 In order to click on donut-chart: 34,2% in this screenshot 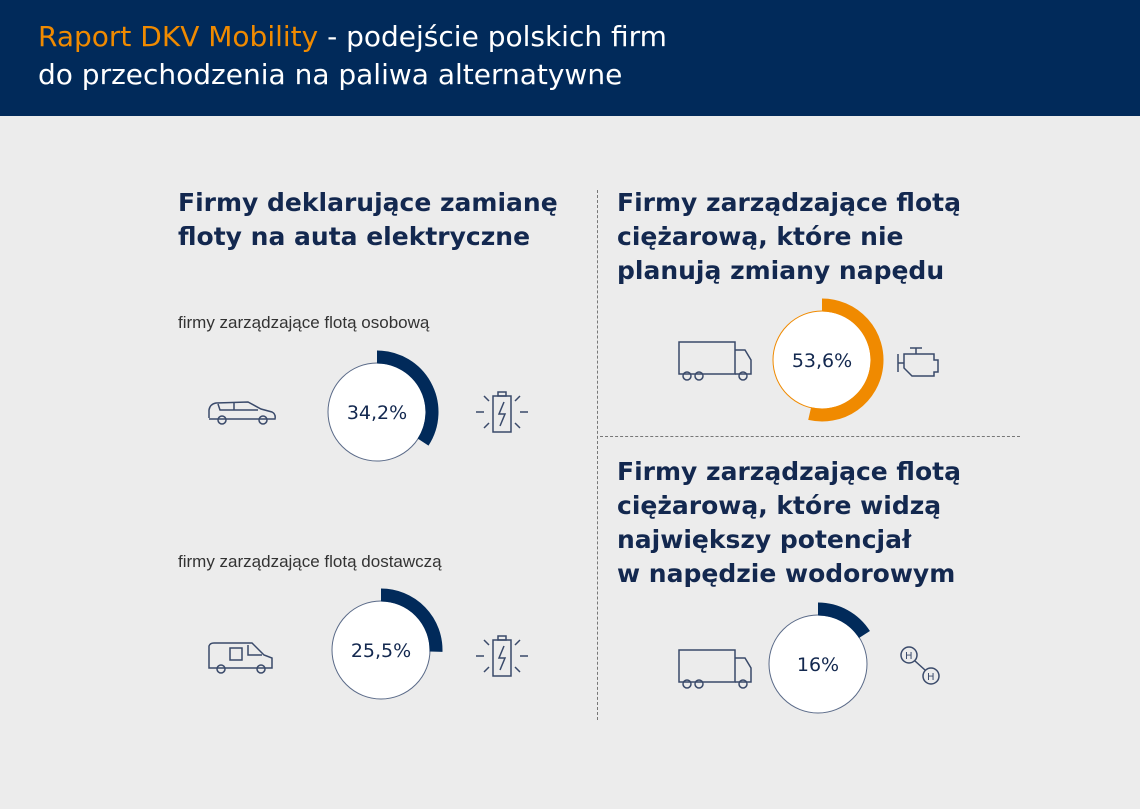, I will do `click(383, 406)`.